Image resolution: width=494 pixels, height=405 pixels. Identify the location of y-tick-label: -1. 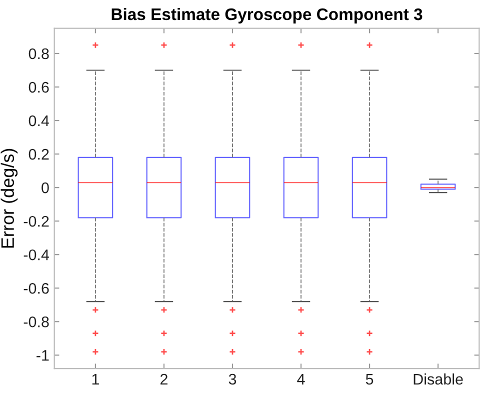
(42, 355).